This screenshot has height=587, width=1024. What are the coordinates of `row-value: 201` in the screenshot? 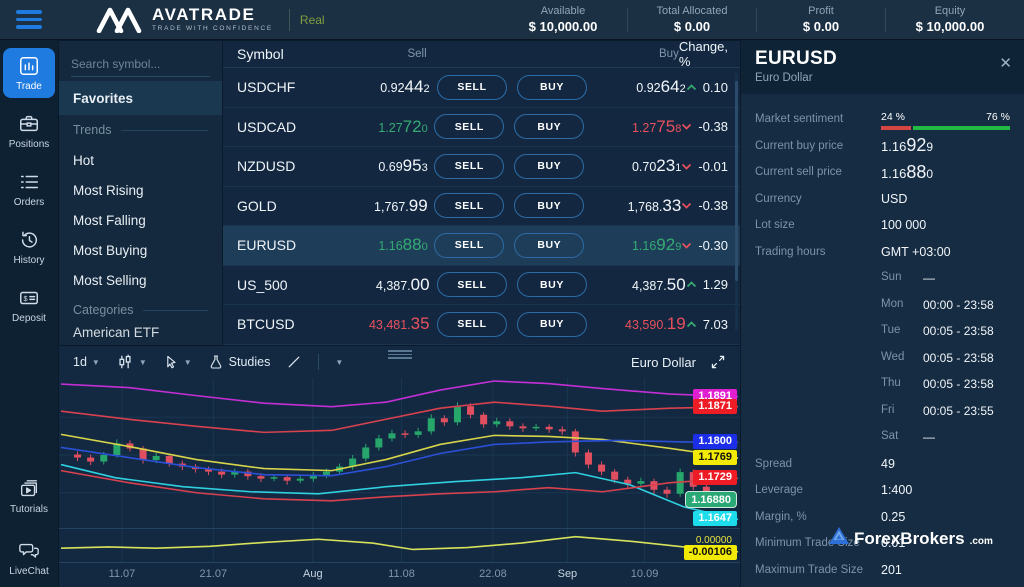 It's located at (891, 569).